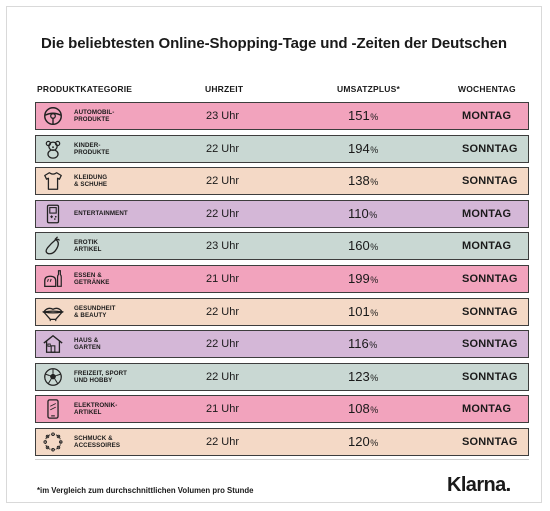 The height and width of the screenshot is (511, 550). Describe the element at coordinates (282, 148) in the screenshot. I see `table-row: KINDER- PRODUKTE 22 Uhr 194% SONNTAG` at that location.